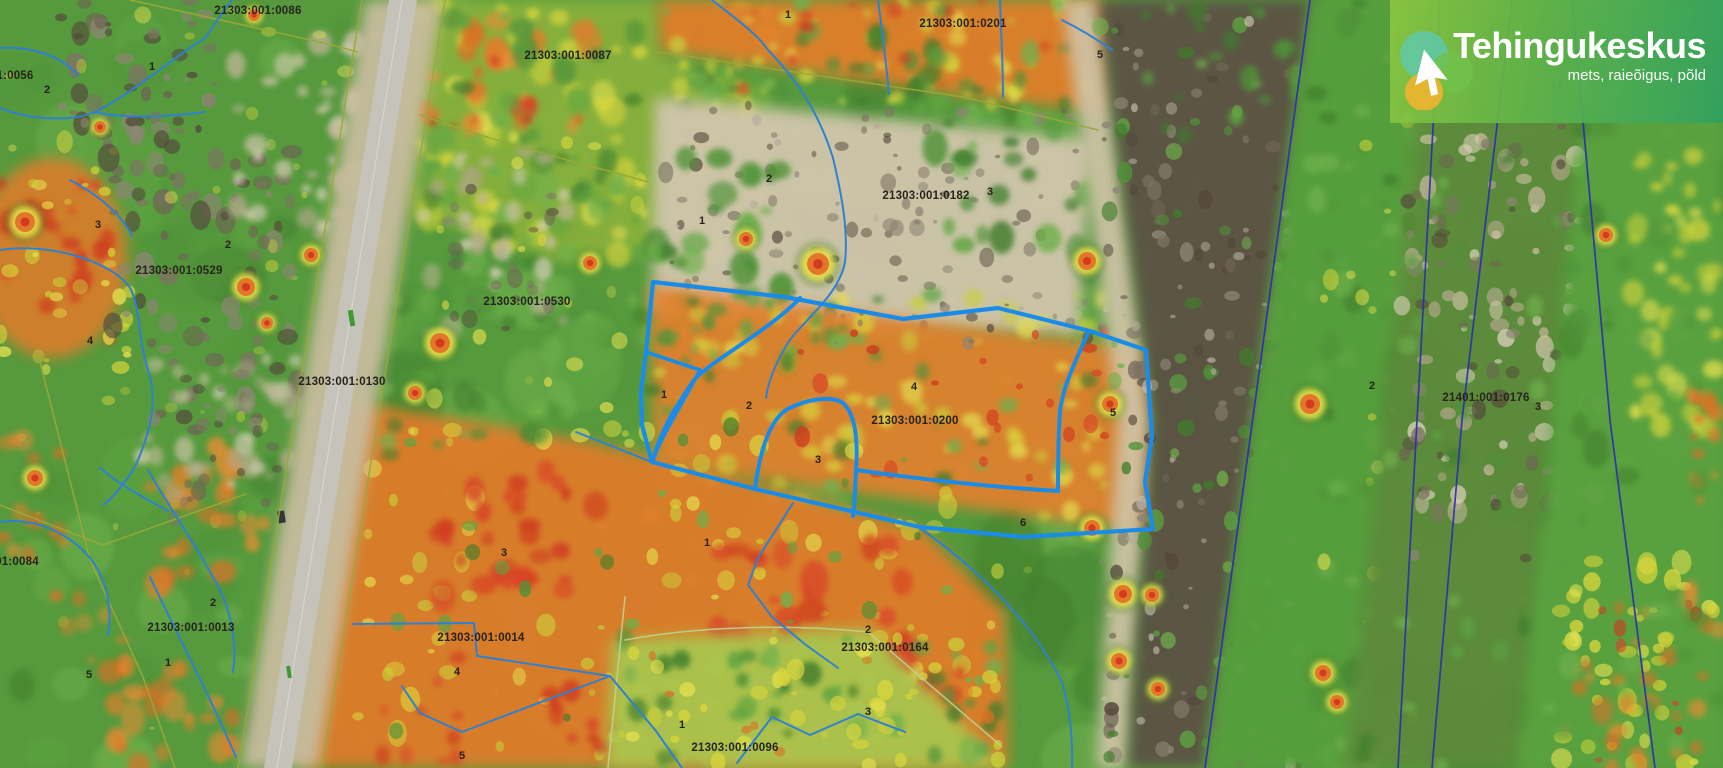 The image size is (1723, 768). I want to click on brand-tagline: mets, raieõigus, põld, so click(1636, 75).